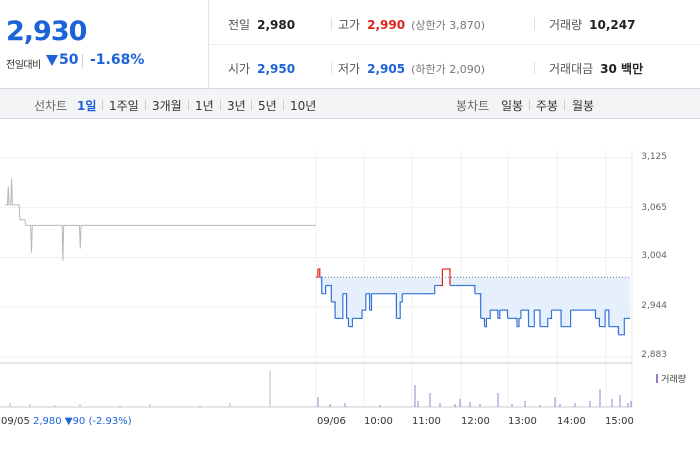 The height and width of the screenshot is (450, 700). I want to click on range-5y-tab: 5년, so click(267, 106).